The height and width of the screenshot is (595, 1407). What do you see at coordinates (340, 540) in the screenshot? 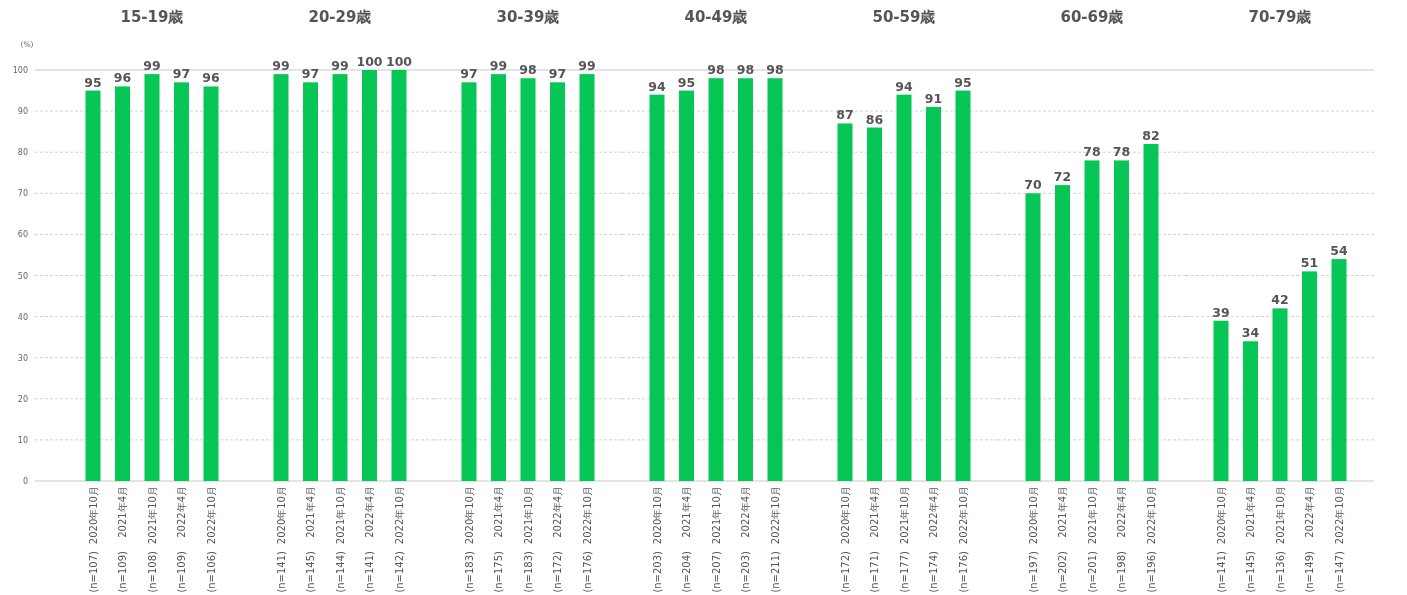
I see `x-tick-label: 2021年10月 (n=144)` at bounding box center [340, 540].